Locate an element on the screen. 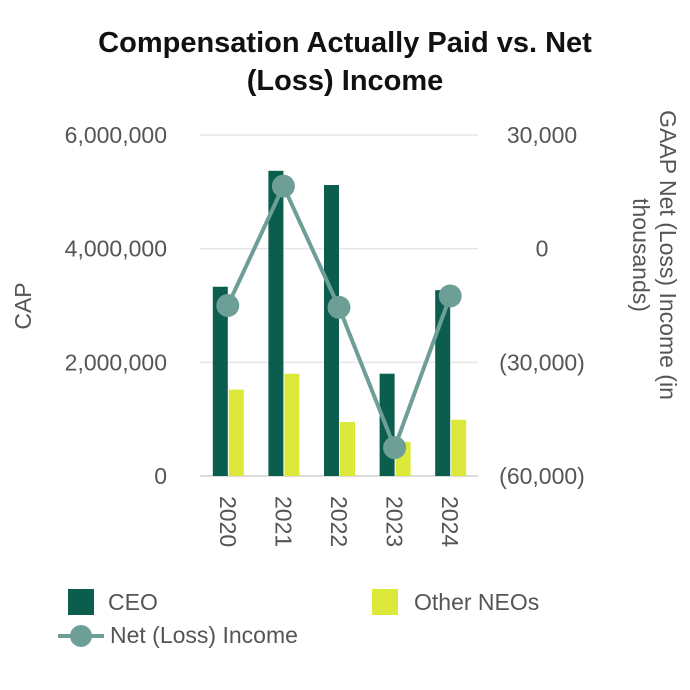 The height and width of the screenshot is (690, 690). x-tick-label: 2022 is located at coordinates (339, 521).